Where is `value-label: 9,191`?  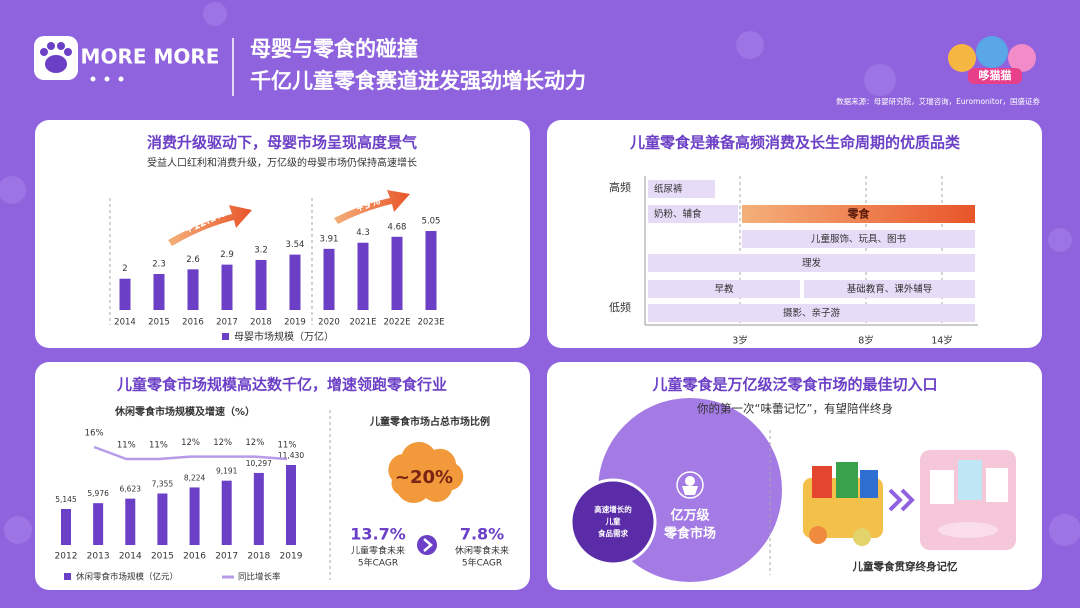 value-label: 9,191 is located at coordinates (227, 471).